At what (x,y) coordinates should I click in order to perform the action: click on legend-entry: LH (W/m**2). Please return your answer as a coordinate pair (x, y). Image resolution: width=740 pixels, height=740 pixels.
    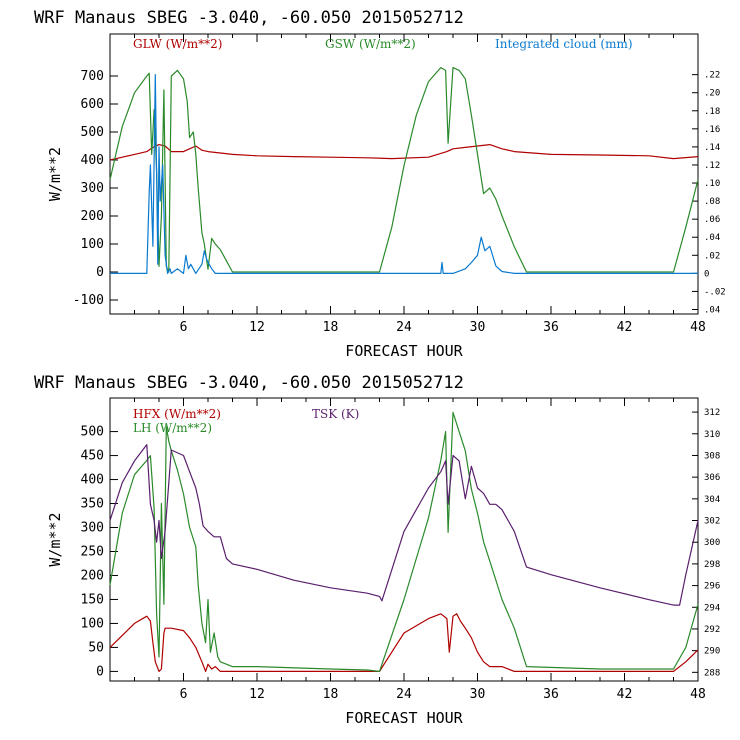
    Looking at the image, I should click on (172, 428).